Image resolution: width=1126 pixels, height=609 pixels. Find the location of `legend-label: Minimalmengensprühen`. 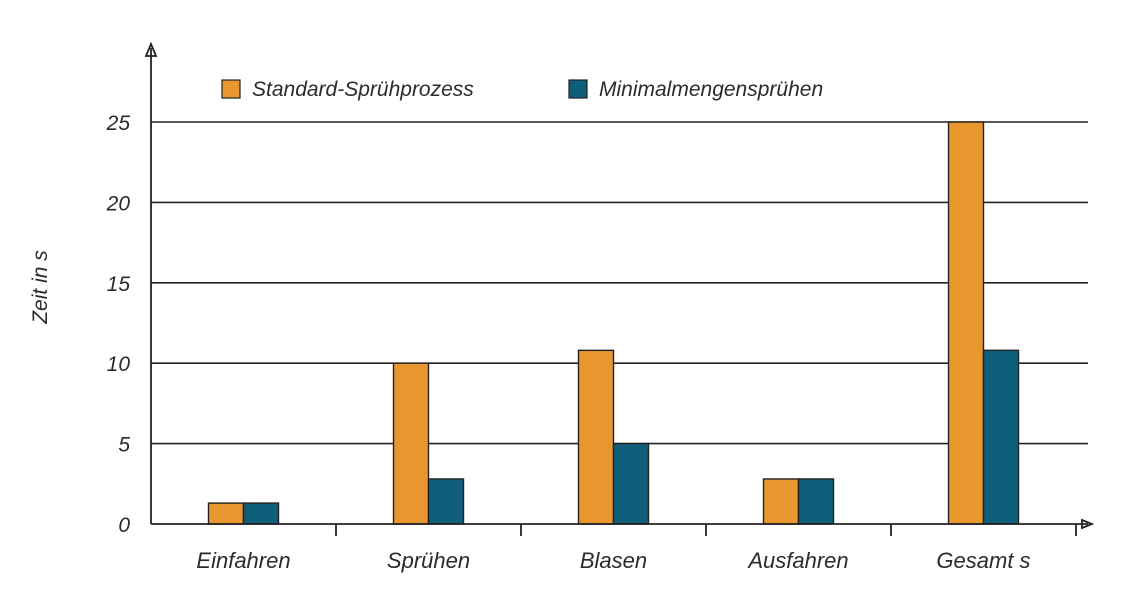

legend-label: Minimalmengensprühen is located at coordinates (711, 89).